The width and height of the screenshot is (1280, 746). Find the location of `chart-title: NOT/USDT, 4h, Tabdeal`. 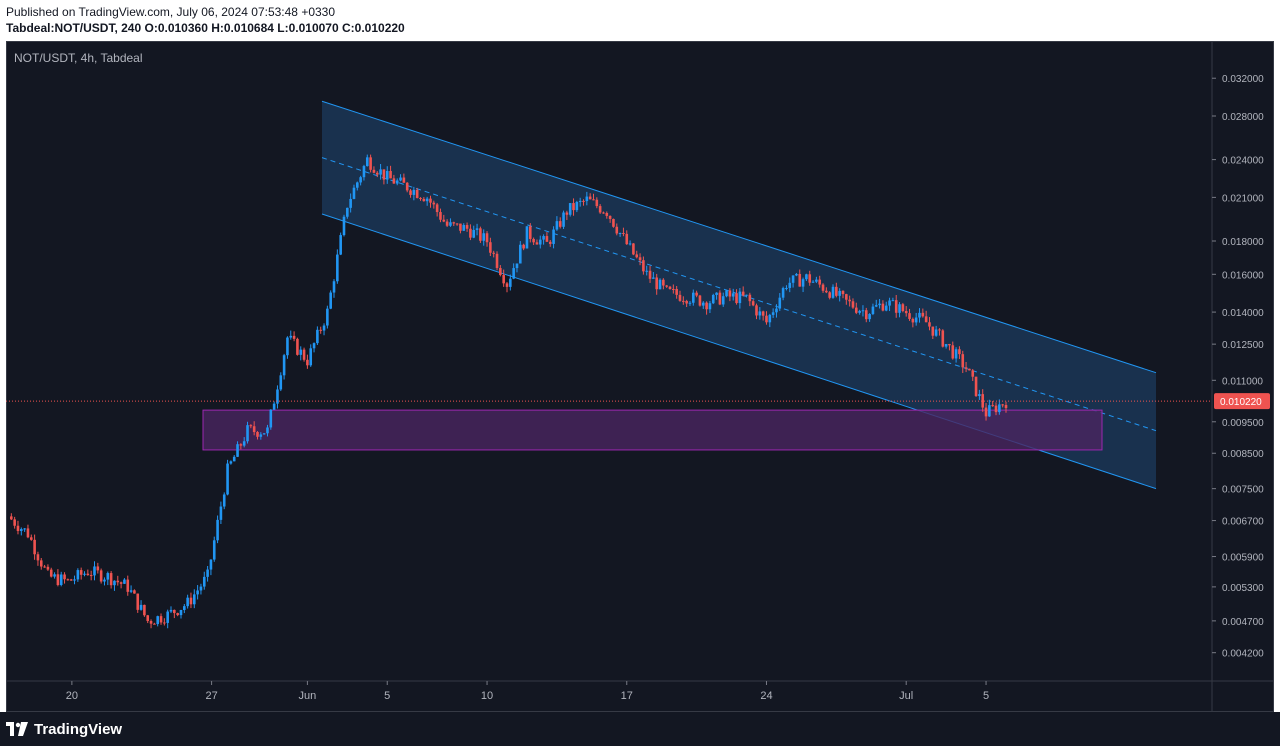

chart-title: NOT/USDT, 4h, Tabdeal is located at coordinates (78, 58).